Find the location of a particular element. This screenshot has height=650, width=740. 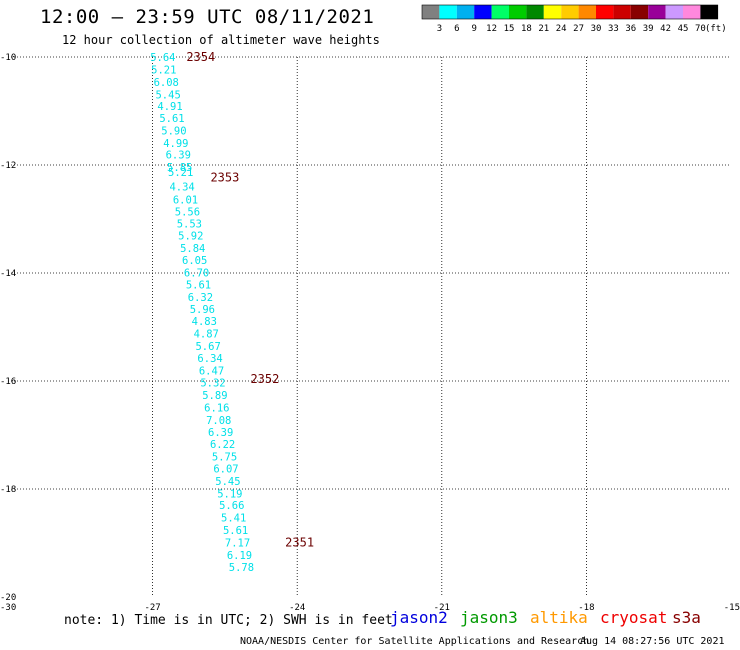

swh-value: 6.16 is located at coordinates (216, 408).